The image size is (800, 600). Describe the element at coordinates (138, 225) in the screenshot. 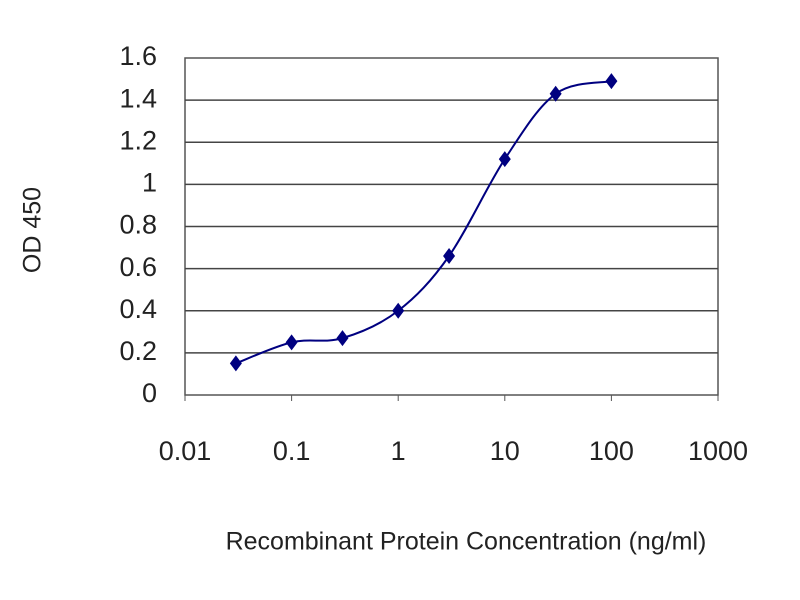

I see `y-tick-label: 0.8` at that location.